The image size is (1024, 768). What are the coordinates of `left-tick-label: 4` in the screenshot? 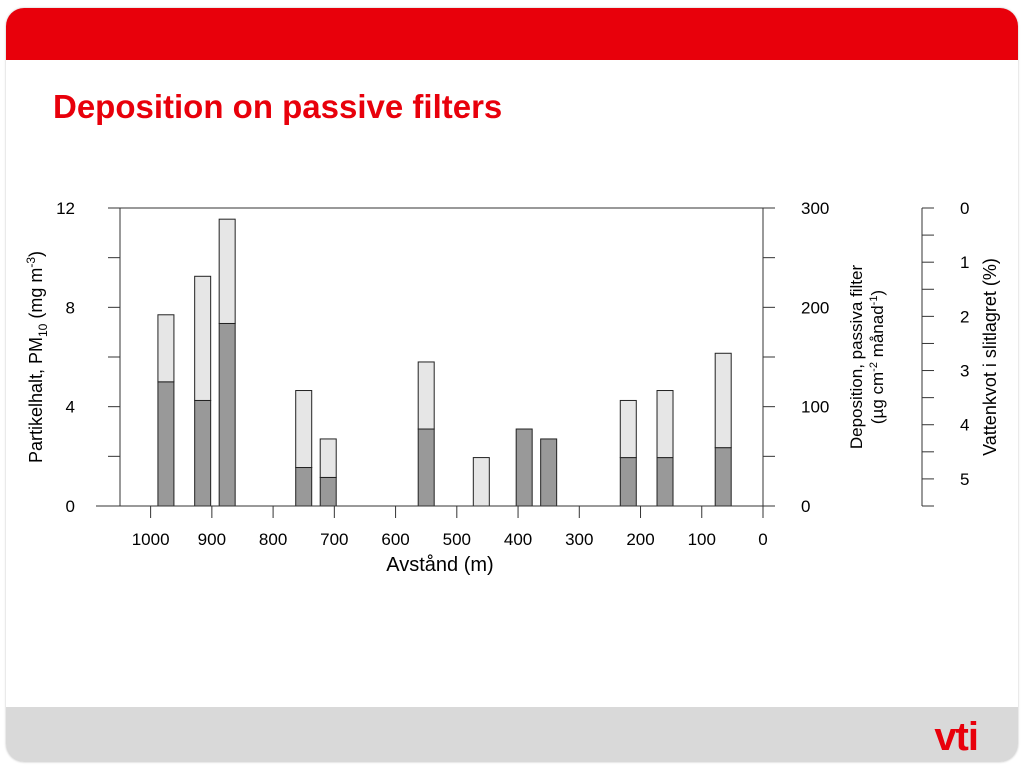 It's located at (70, 407).